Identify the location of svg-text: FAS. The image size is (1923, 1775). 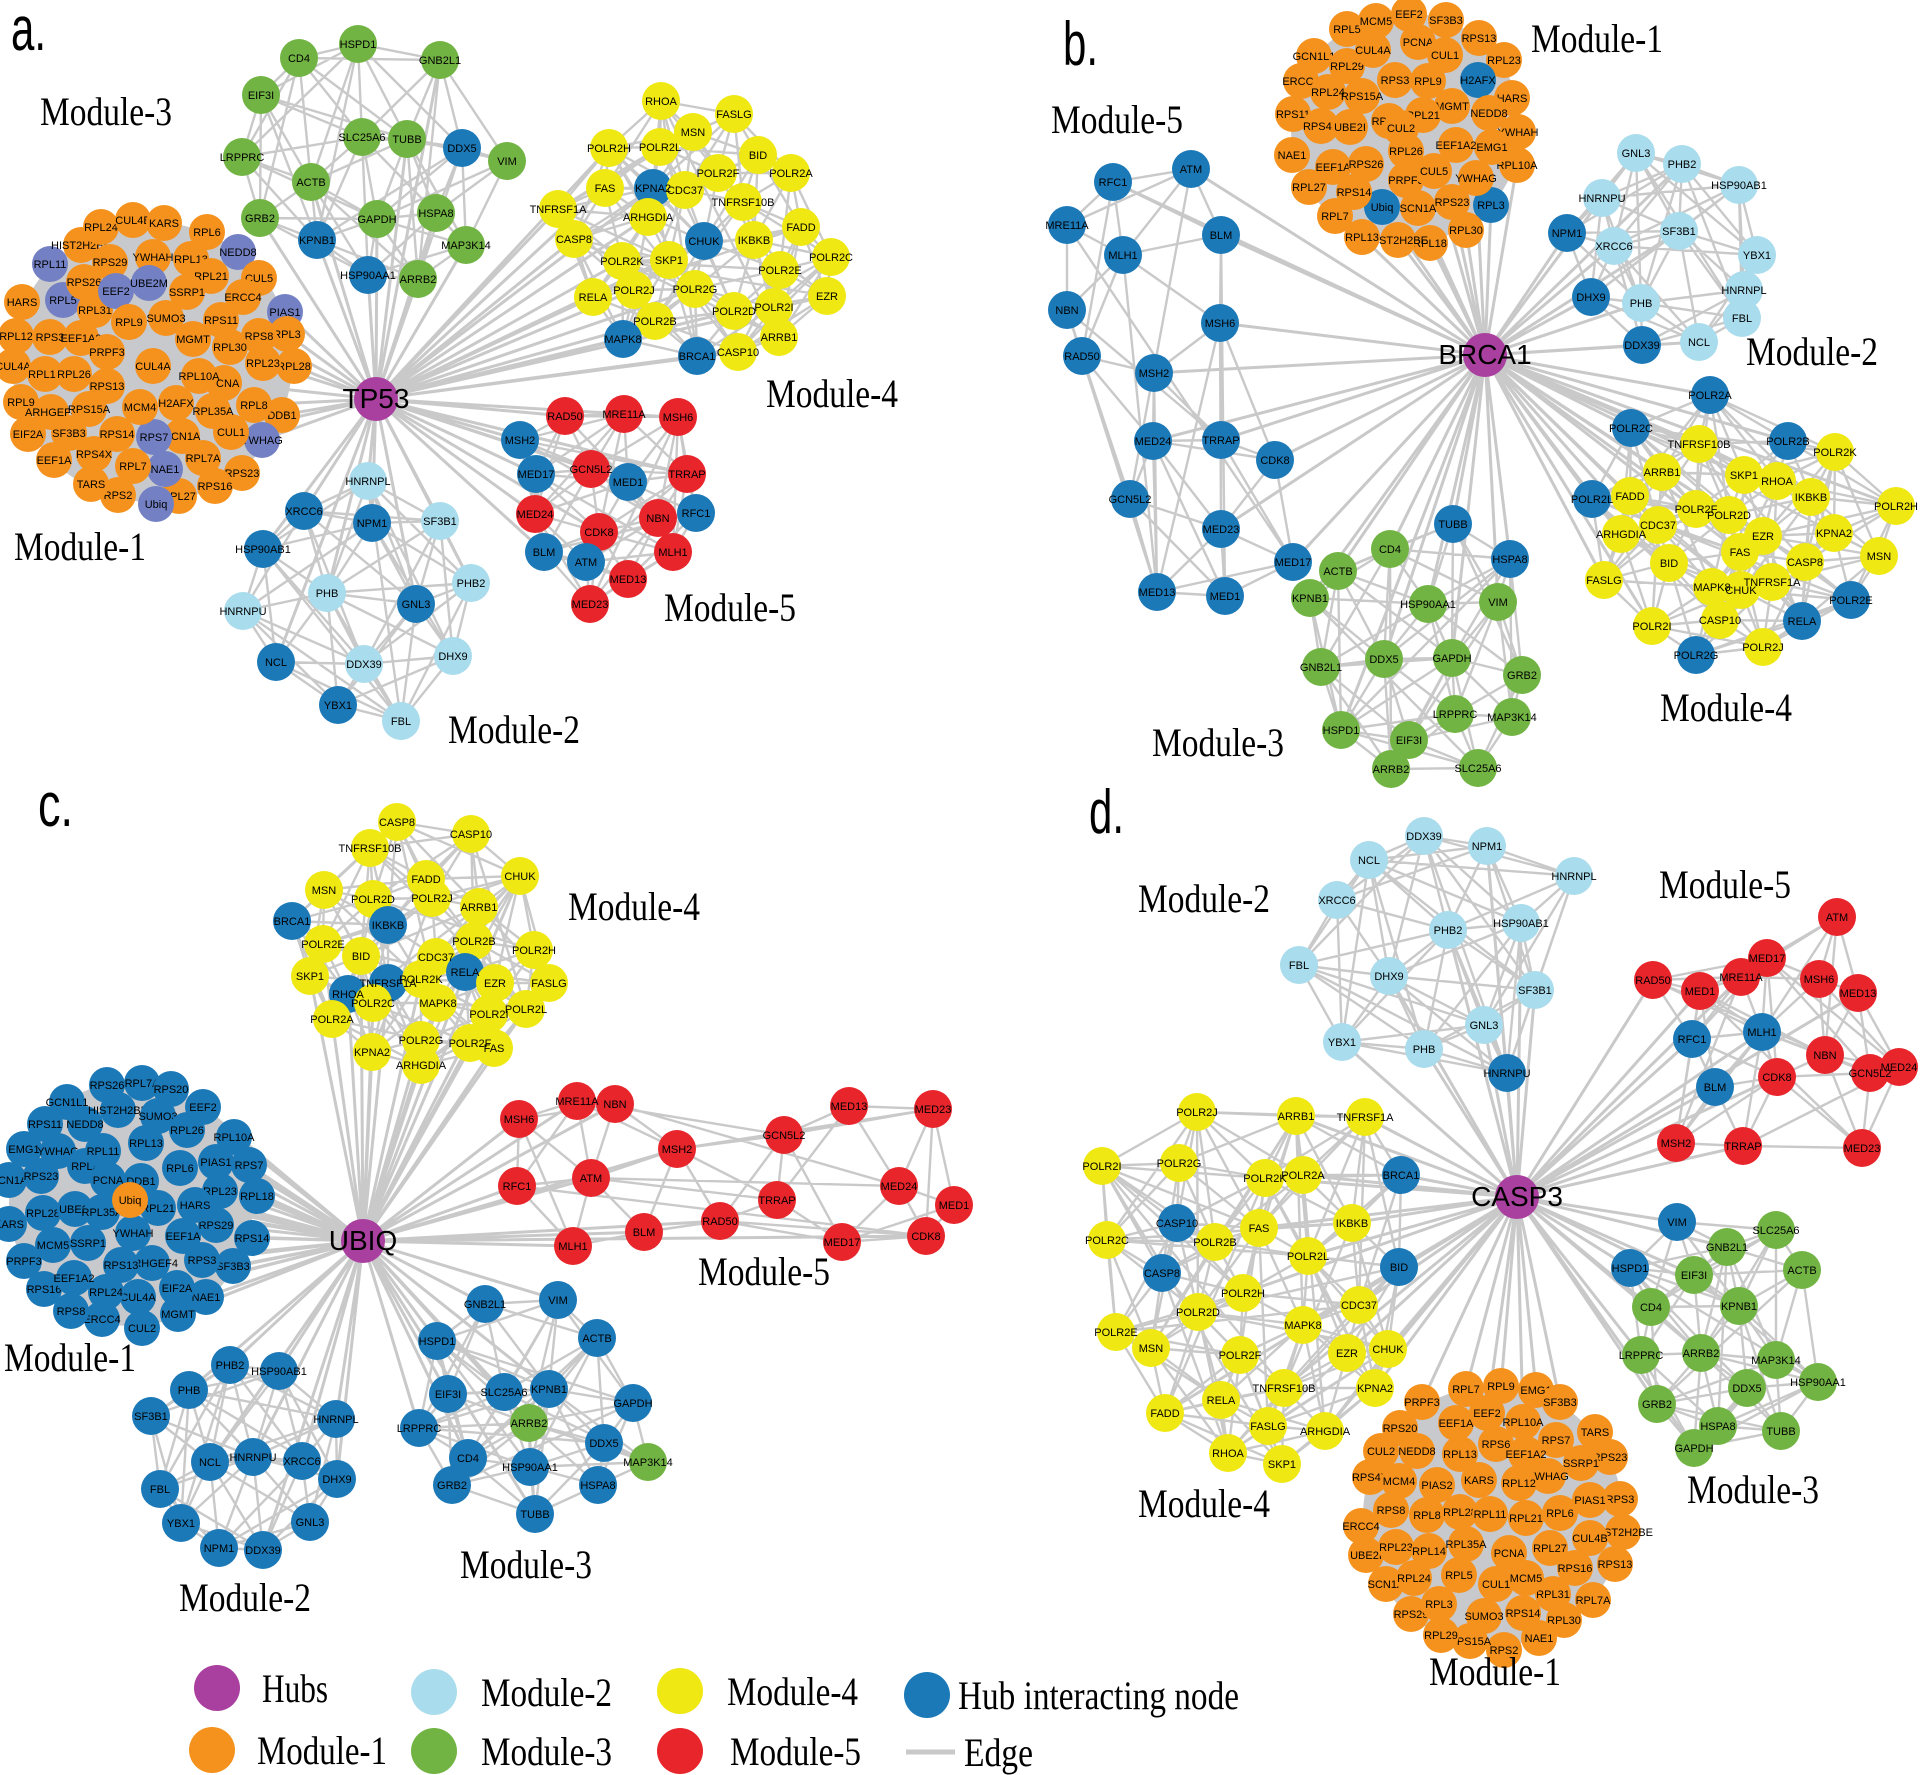
(605, 189).